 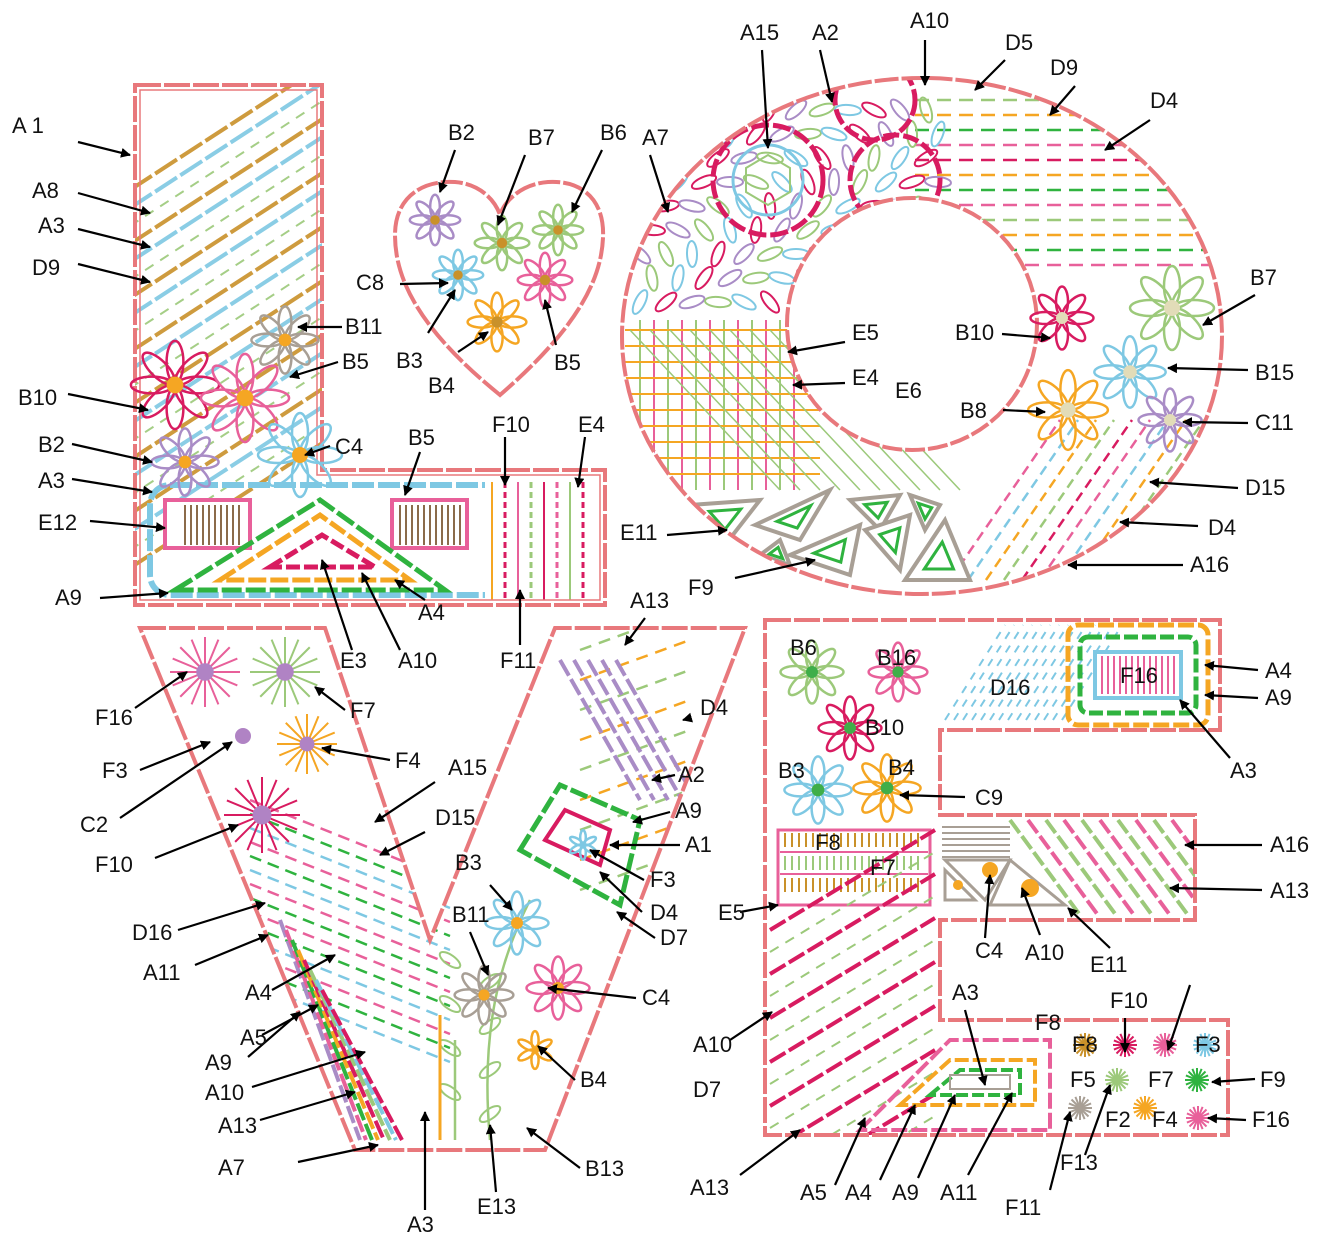 What do you see at coordinates (965, 992) in the screenshot?
I see `callout-label: A3` at bounding box center [965, 992].